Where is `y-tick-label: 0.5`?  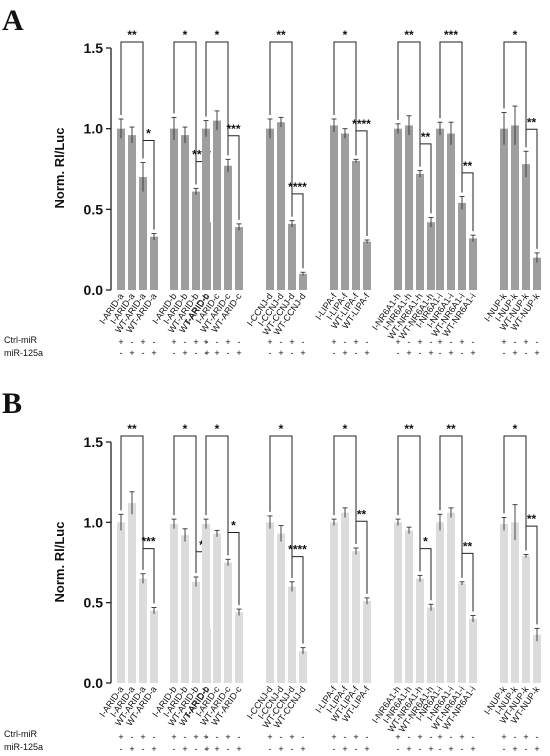
y-tick-label: 0.5 is located at coordinates (94, 209).